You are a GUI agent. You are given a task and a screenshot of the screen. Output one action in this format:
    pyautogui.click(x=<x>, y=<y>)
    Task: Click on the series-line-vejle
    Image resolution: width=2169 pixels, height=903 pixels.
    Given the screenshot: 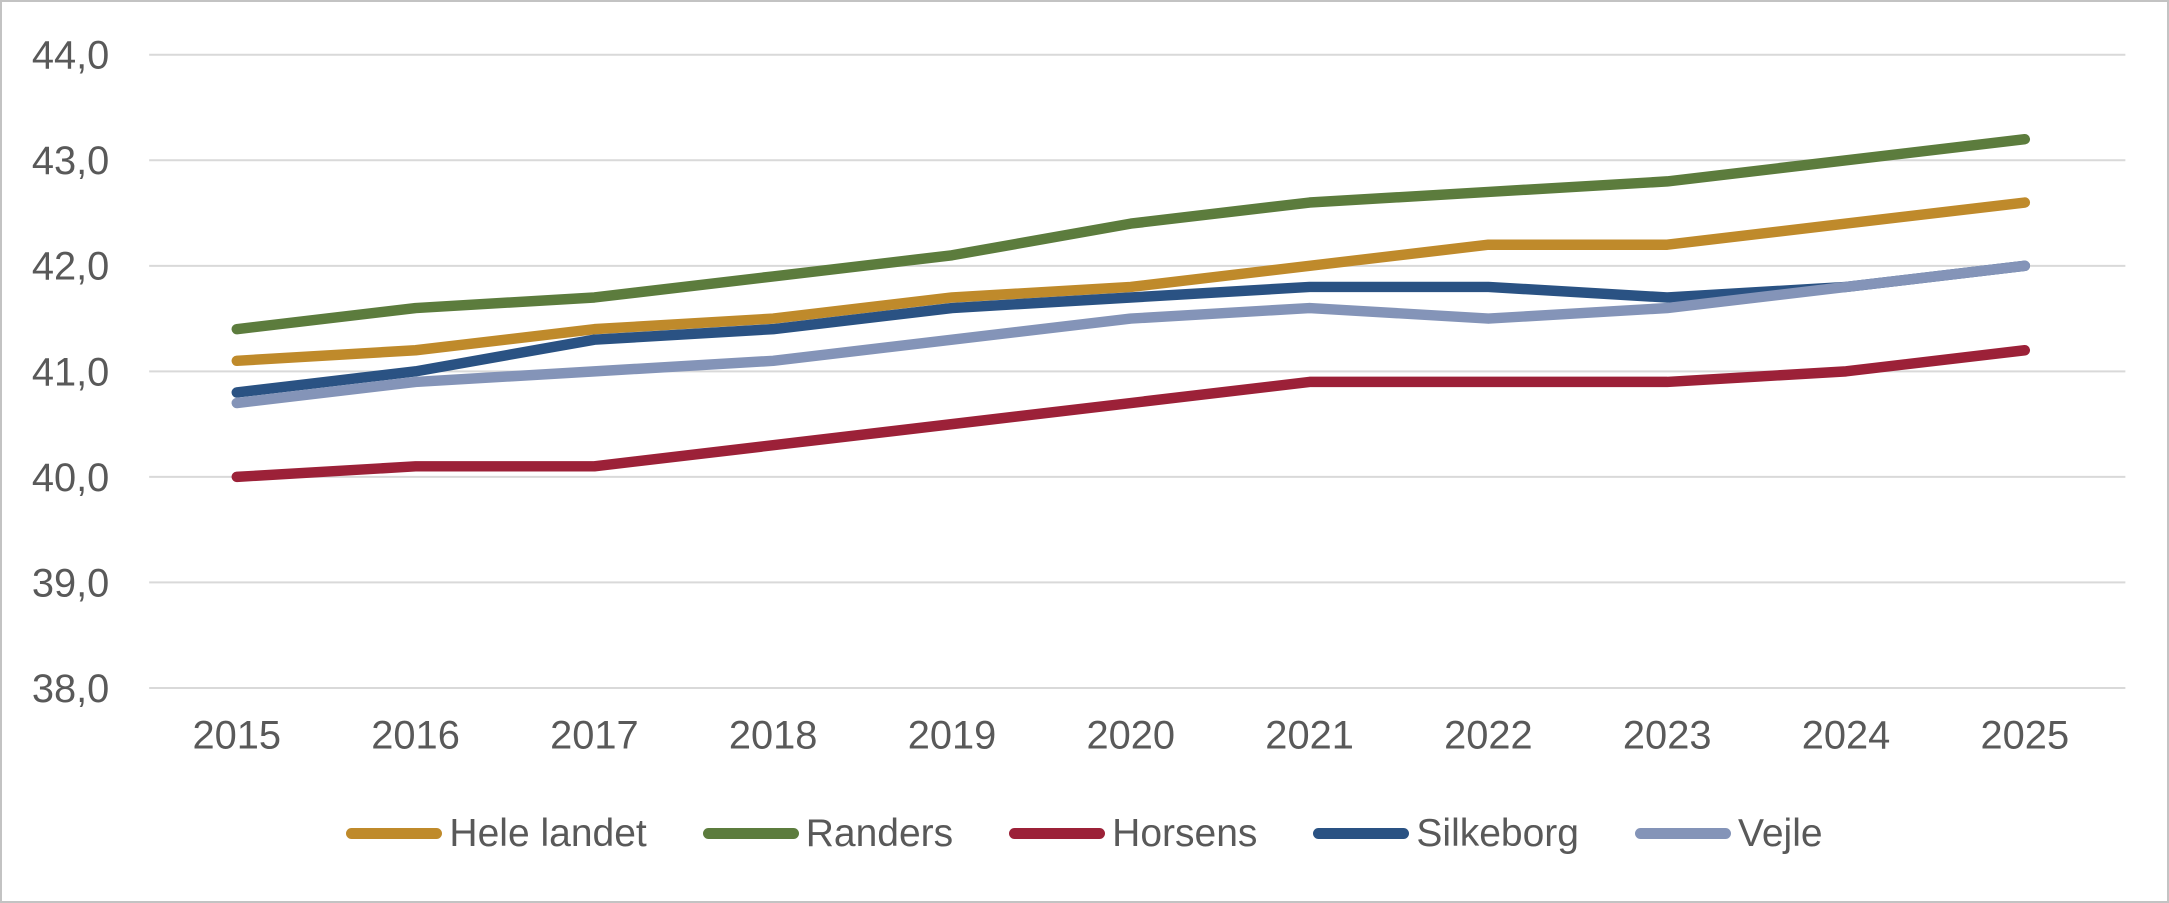 What is the action you would take?
    pyautogui.click(x=1131, y=334)
    